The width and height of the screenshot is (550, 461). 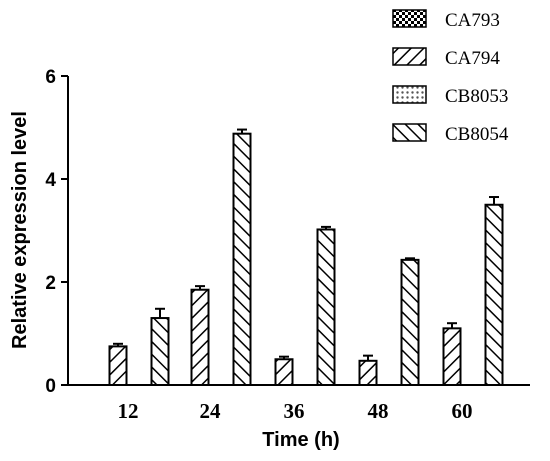 I want to click on x-tick-label: 48, so click(x=378, y=411).